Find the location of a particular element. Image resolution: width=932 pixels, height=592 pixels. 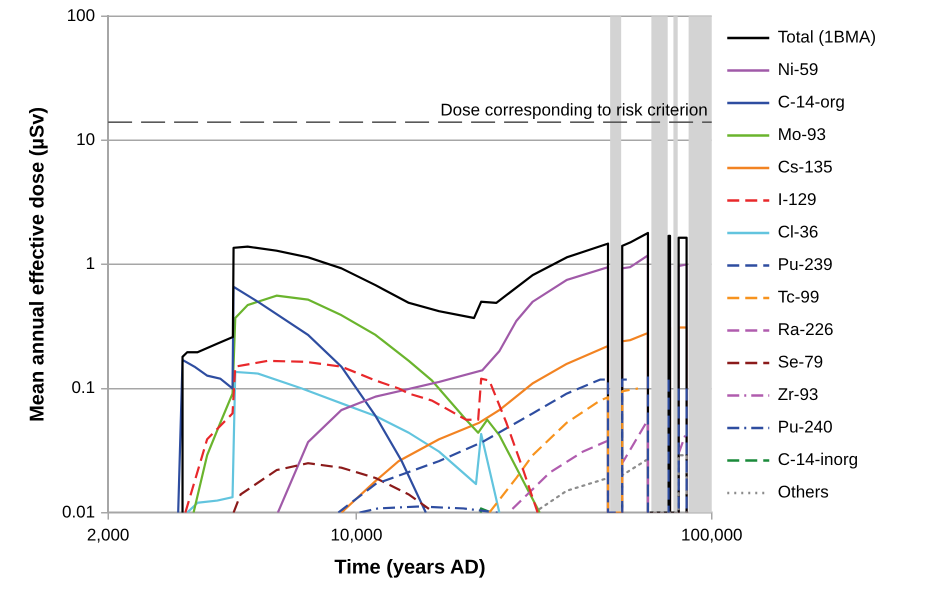

legend-label: Se-79 is located at coordinates (801, 362).